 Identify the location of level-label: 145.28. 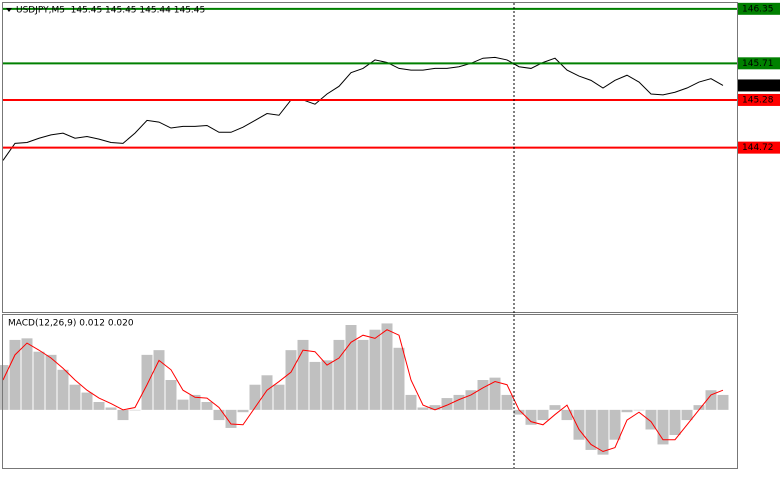
(758, 100).